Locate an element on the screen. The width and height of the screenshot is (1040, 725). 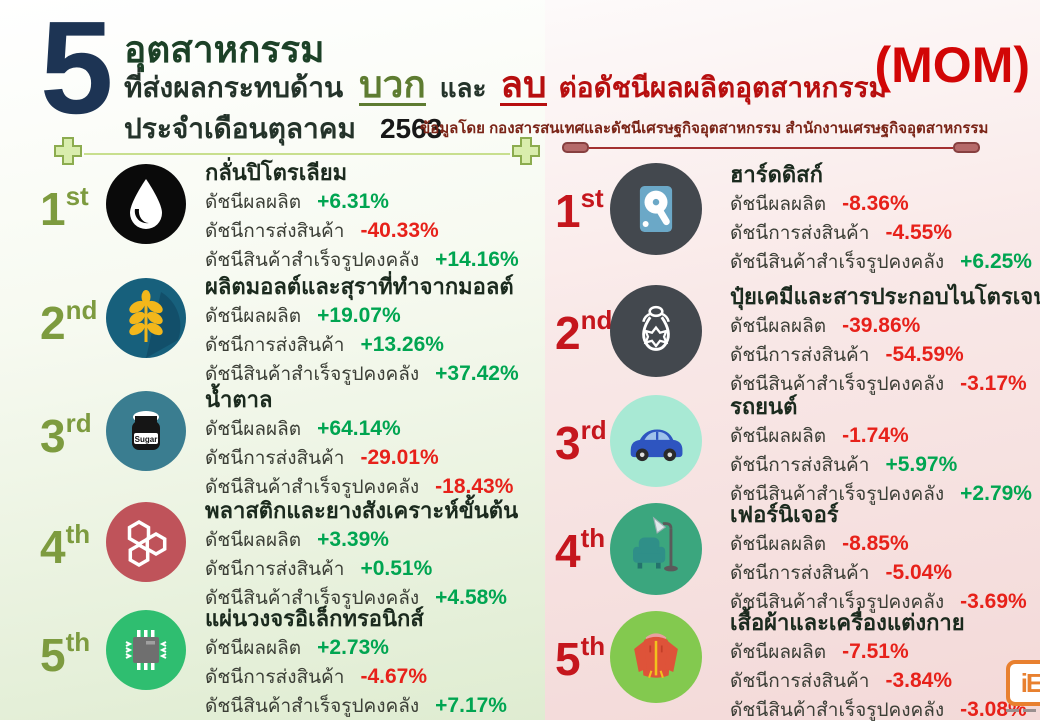
metric-value: -3.84% is located at coordinates (918, 680).